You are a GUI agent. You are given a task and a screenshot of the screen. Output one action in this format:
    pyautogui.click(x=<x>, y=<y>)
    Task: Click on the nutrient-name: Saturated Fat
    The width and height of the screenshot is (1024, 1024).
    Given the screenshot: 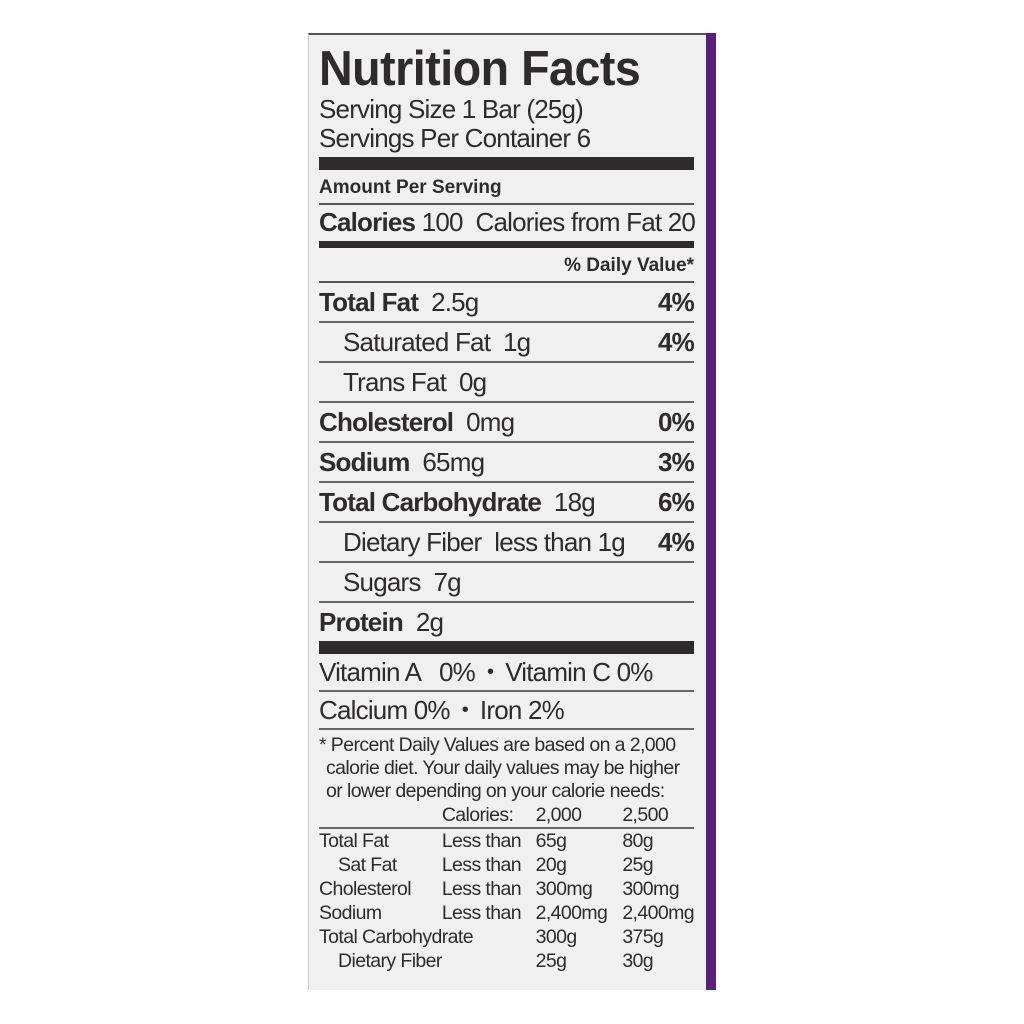 What is the action you would take?
    pyautogui.click(x=417, y=341)
    